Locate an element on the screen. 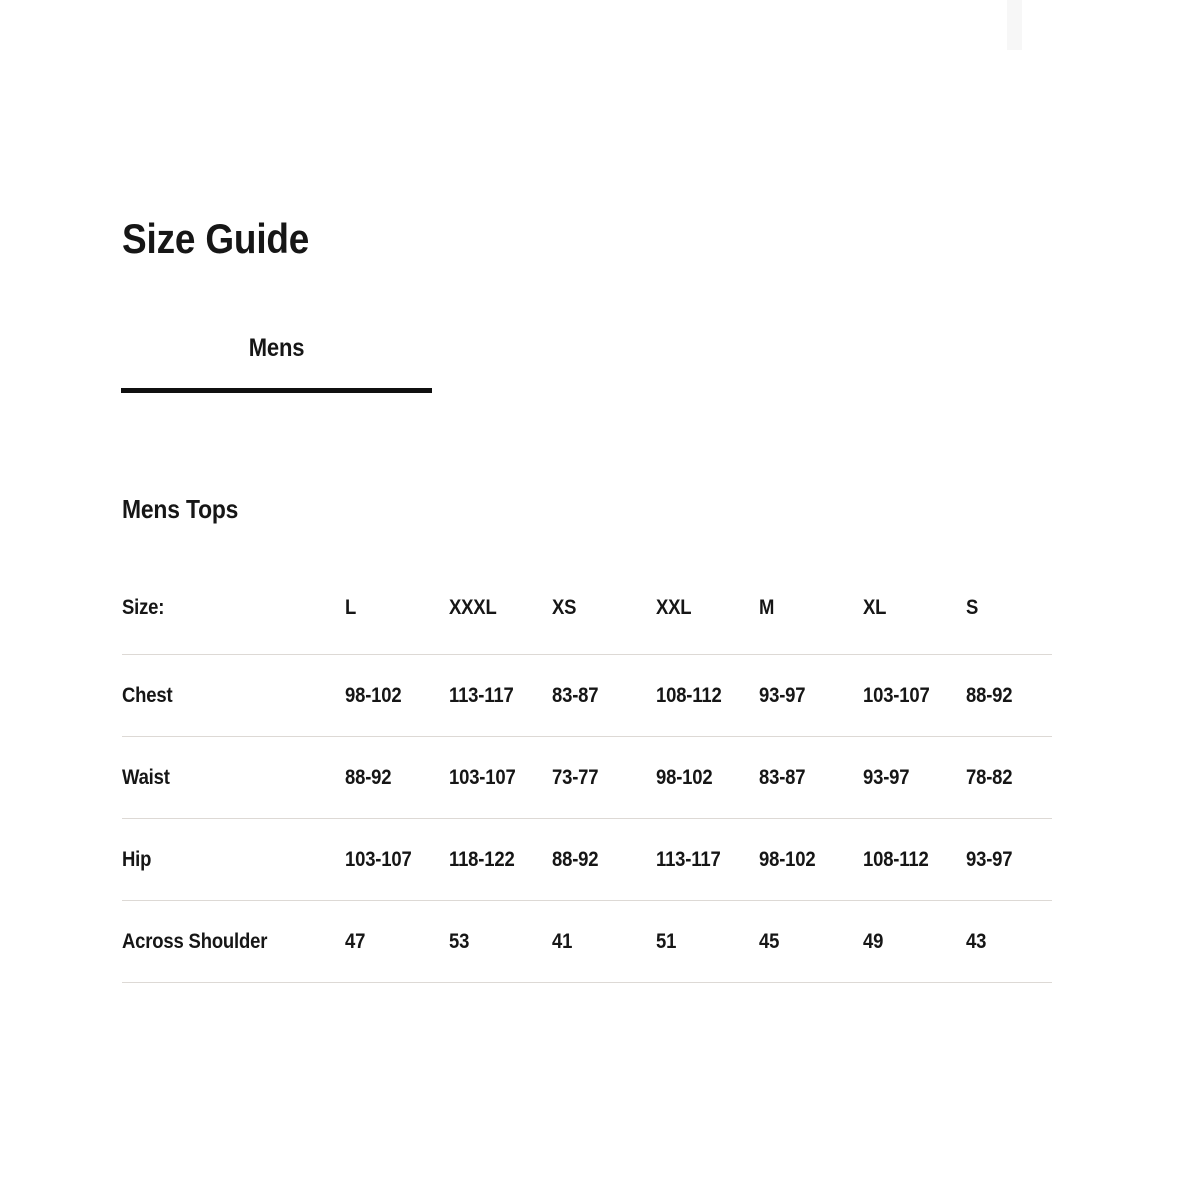 This screenshot has width=1200, height=1200. column-header: XXL is located at coordinates (673, 607).